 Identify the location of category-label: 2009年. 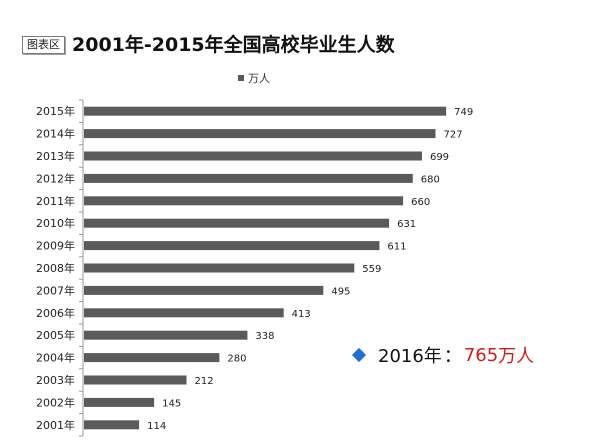
(55, 246).